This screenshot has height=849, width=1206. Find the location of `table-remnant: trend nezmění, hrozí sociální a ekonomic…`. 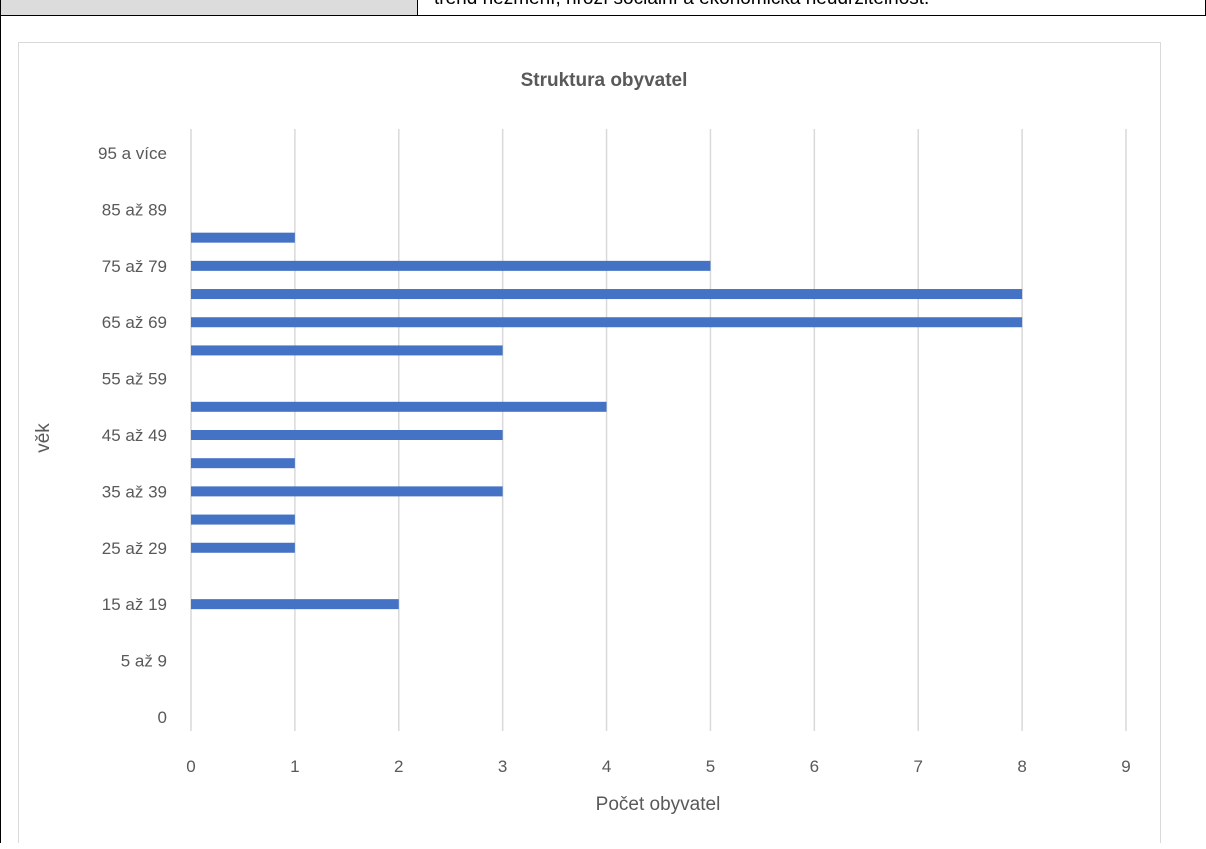

table-remnant: trend nezmění, hrozí sociální a ekonomic… is located at coordinates (603, 9).